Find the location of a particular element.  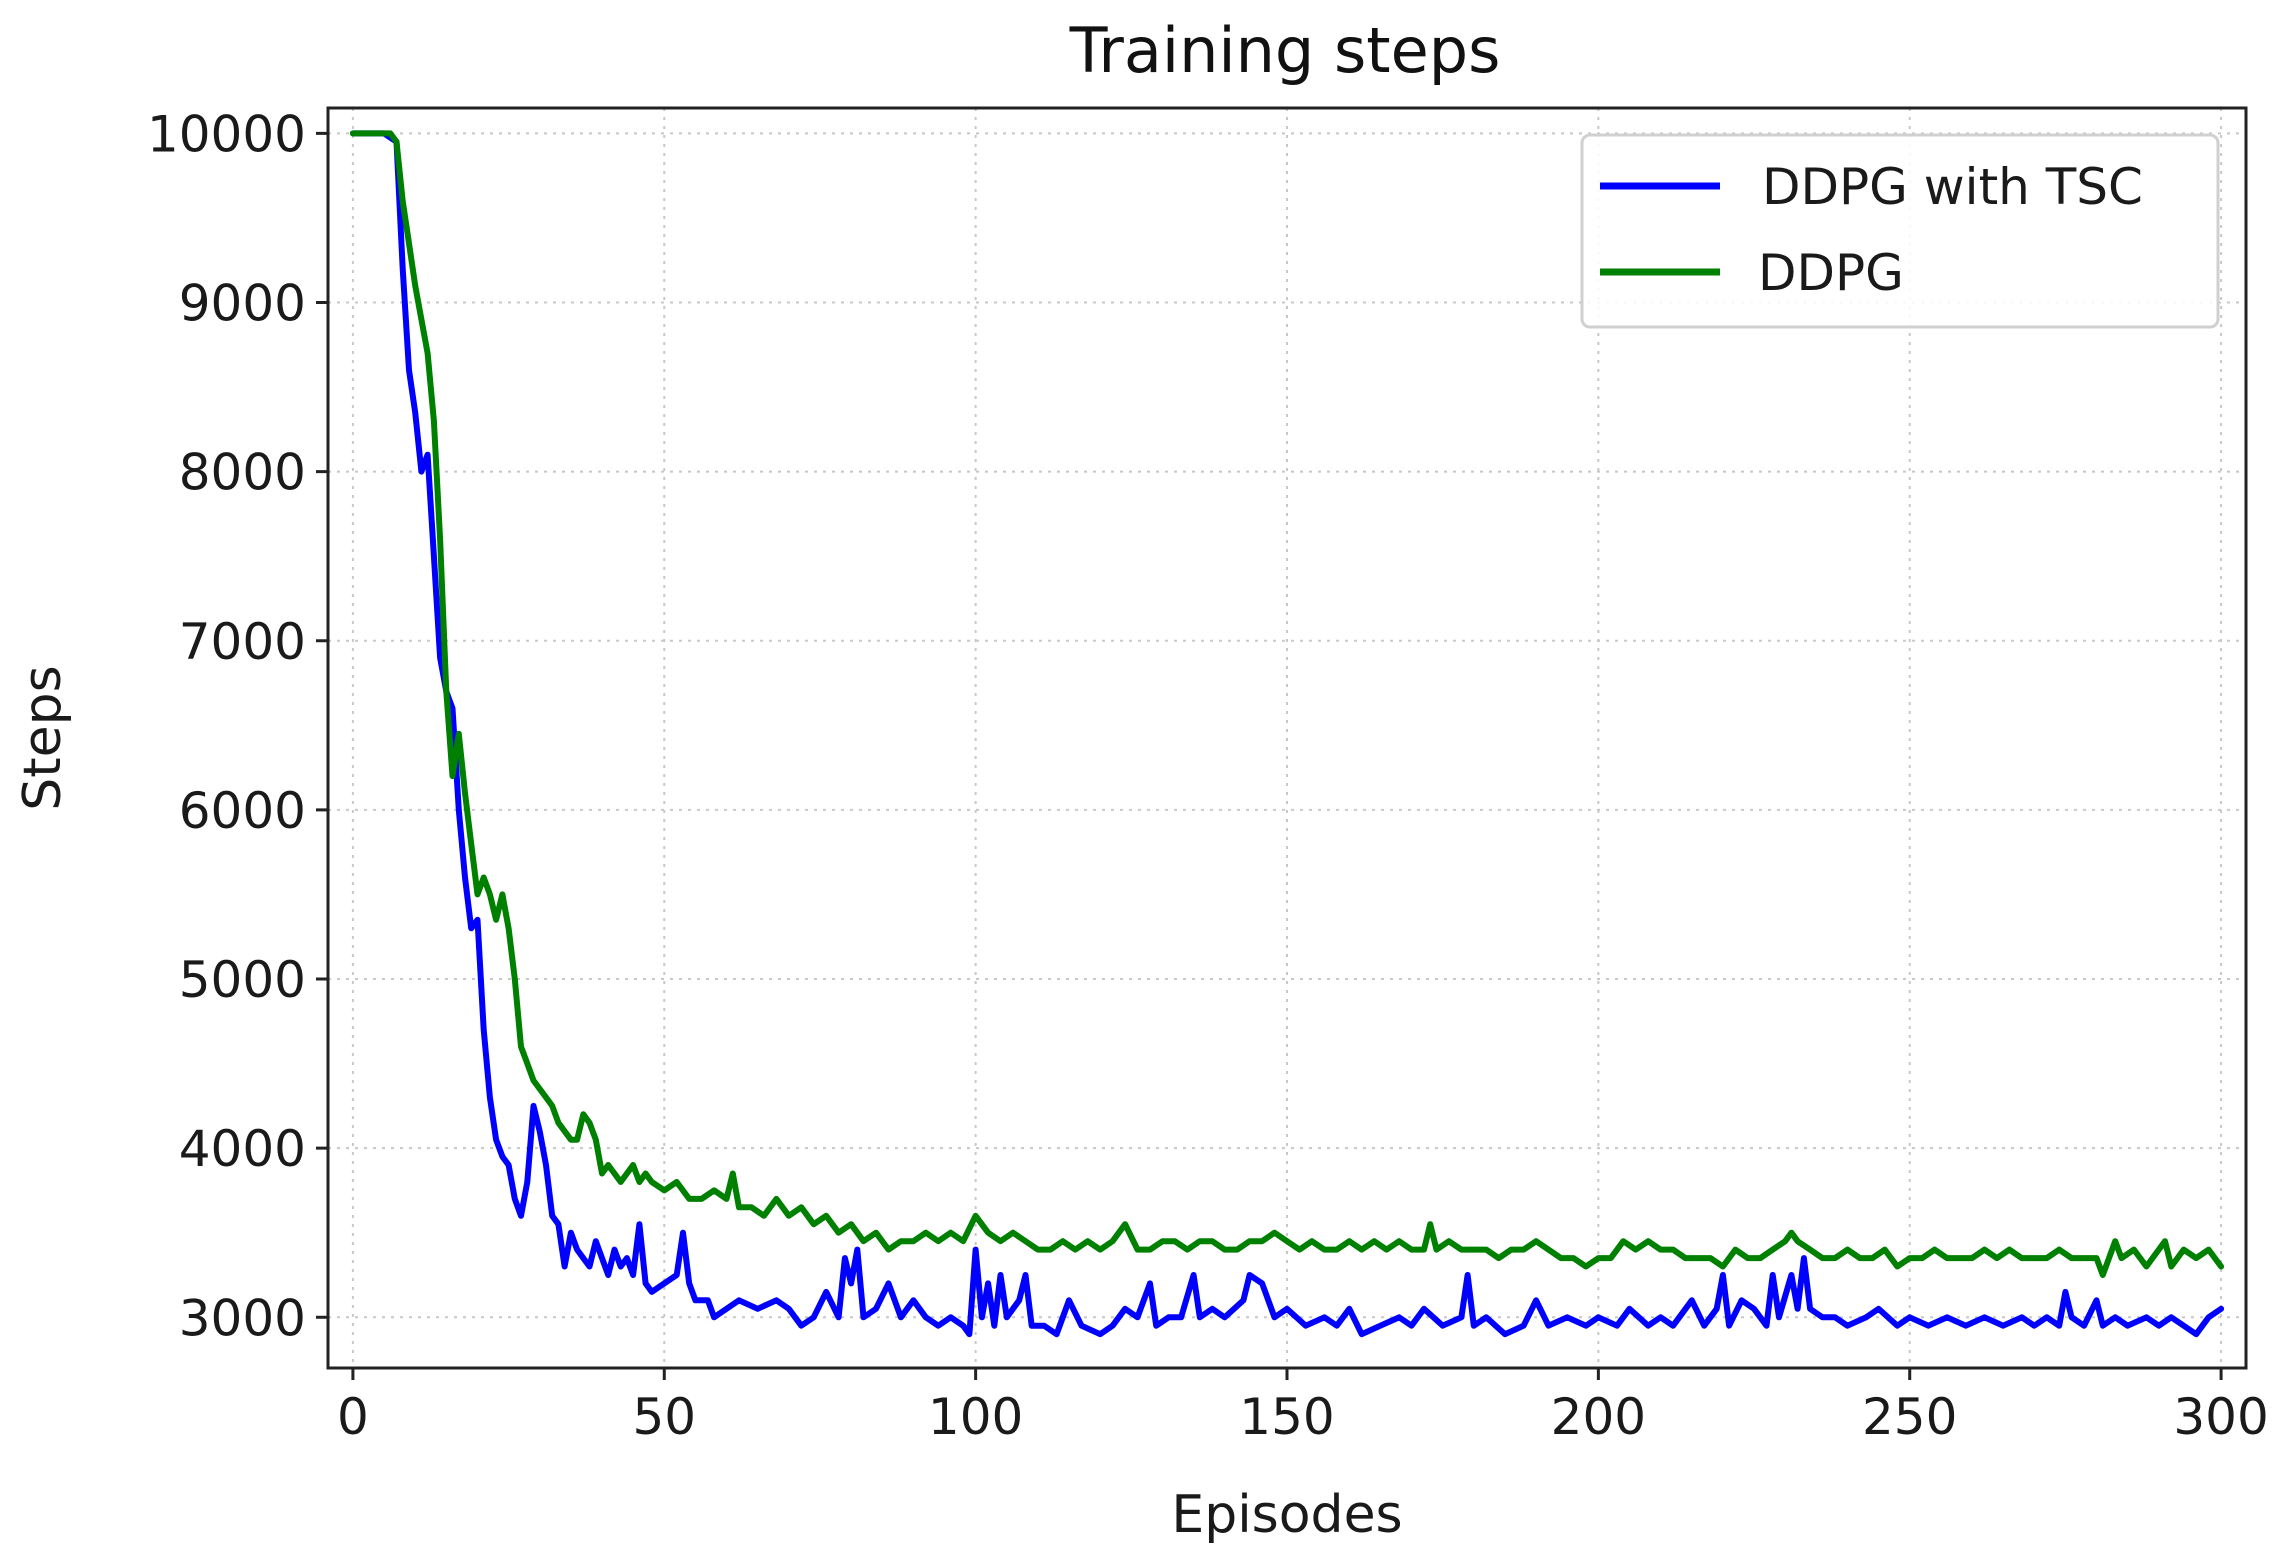

x-axis-label: Episodes is located at coordinates (1286, 1515).